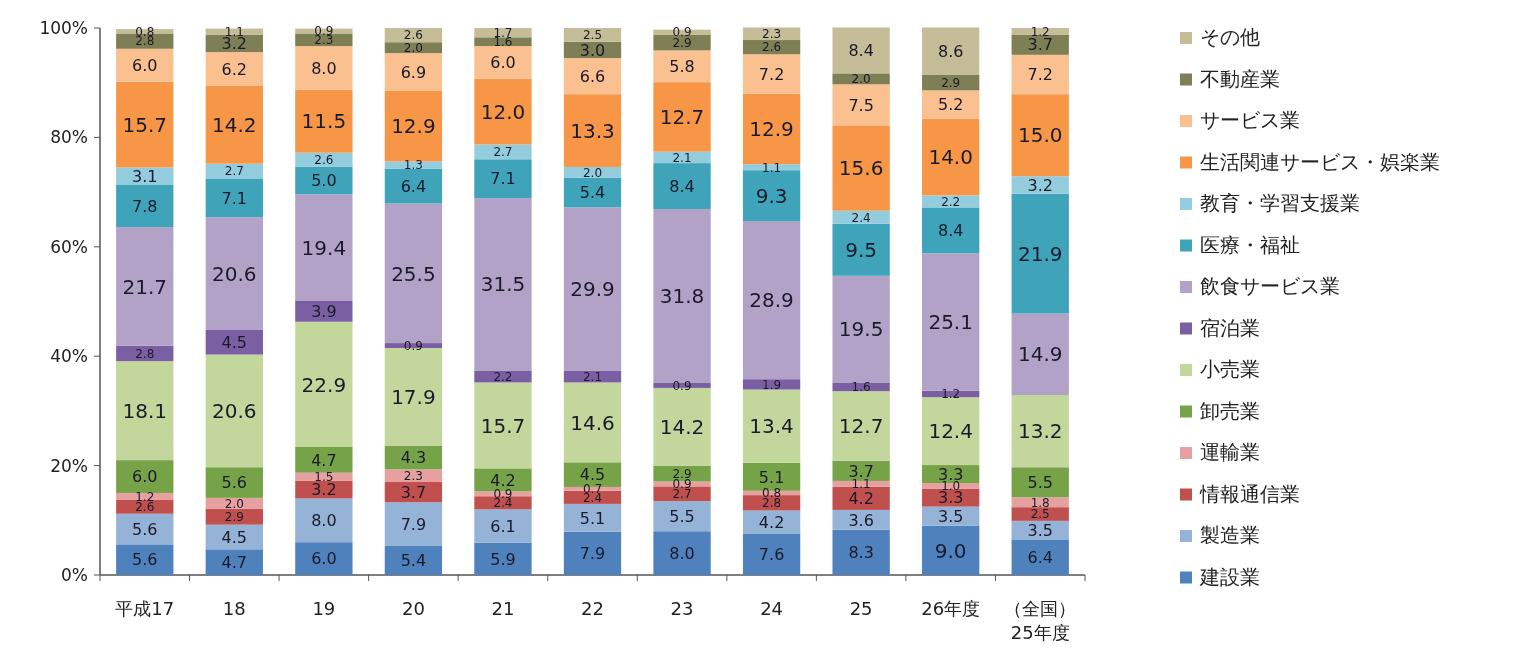  I want to click on data-label: 4.2, so click(771, 522).